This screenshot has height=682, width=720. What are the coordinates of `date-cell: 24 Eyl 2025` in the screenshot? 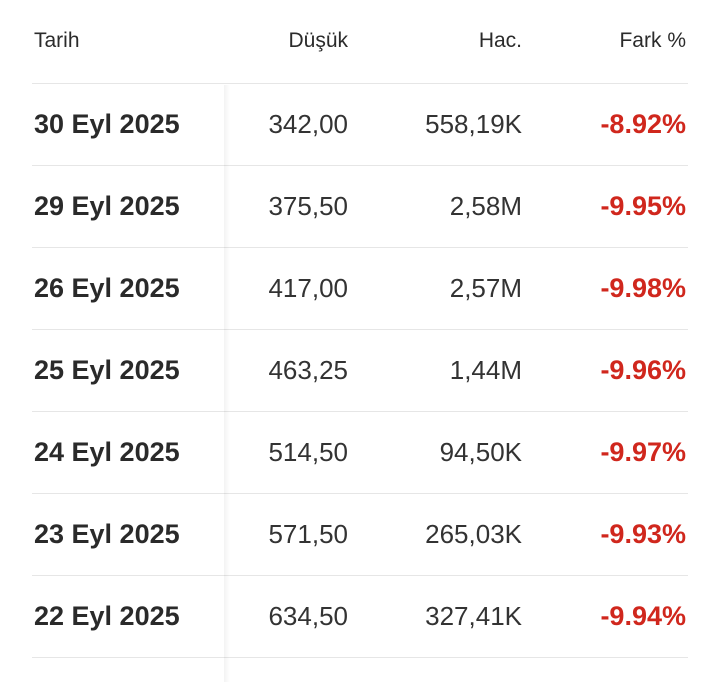 It's located at (107, 452).